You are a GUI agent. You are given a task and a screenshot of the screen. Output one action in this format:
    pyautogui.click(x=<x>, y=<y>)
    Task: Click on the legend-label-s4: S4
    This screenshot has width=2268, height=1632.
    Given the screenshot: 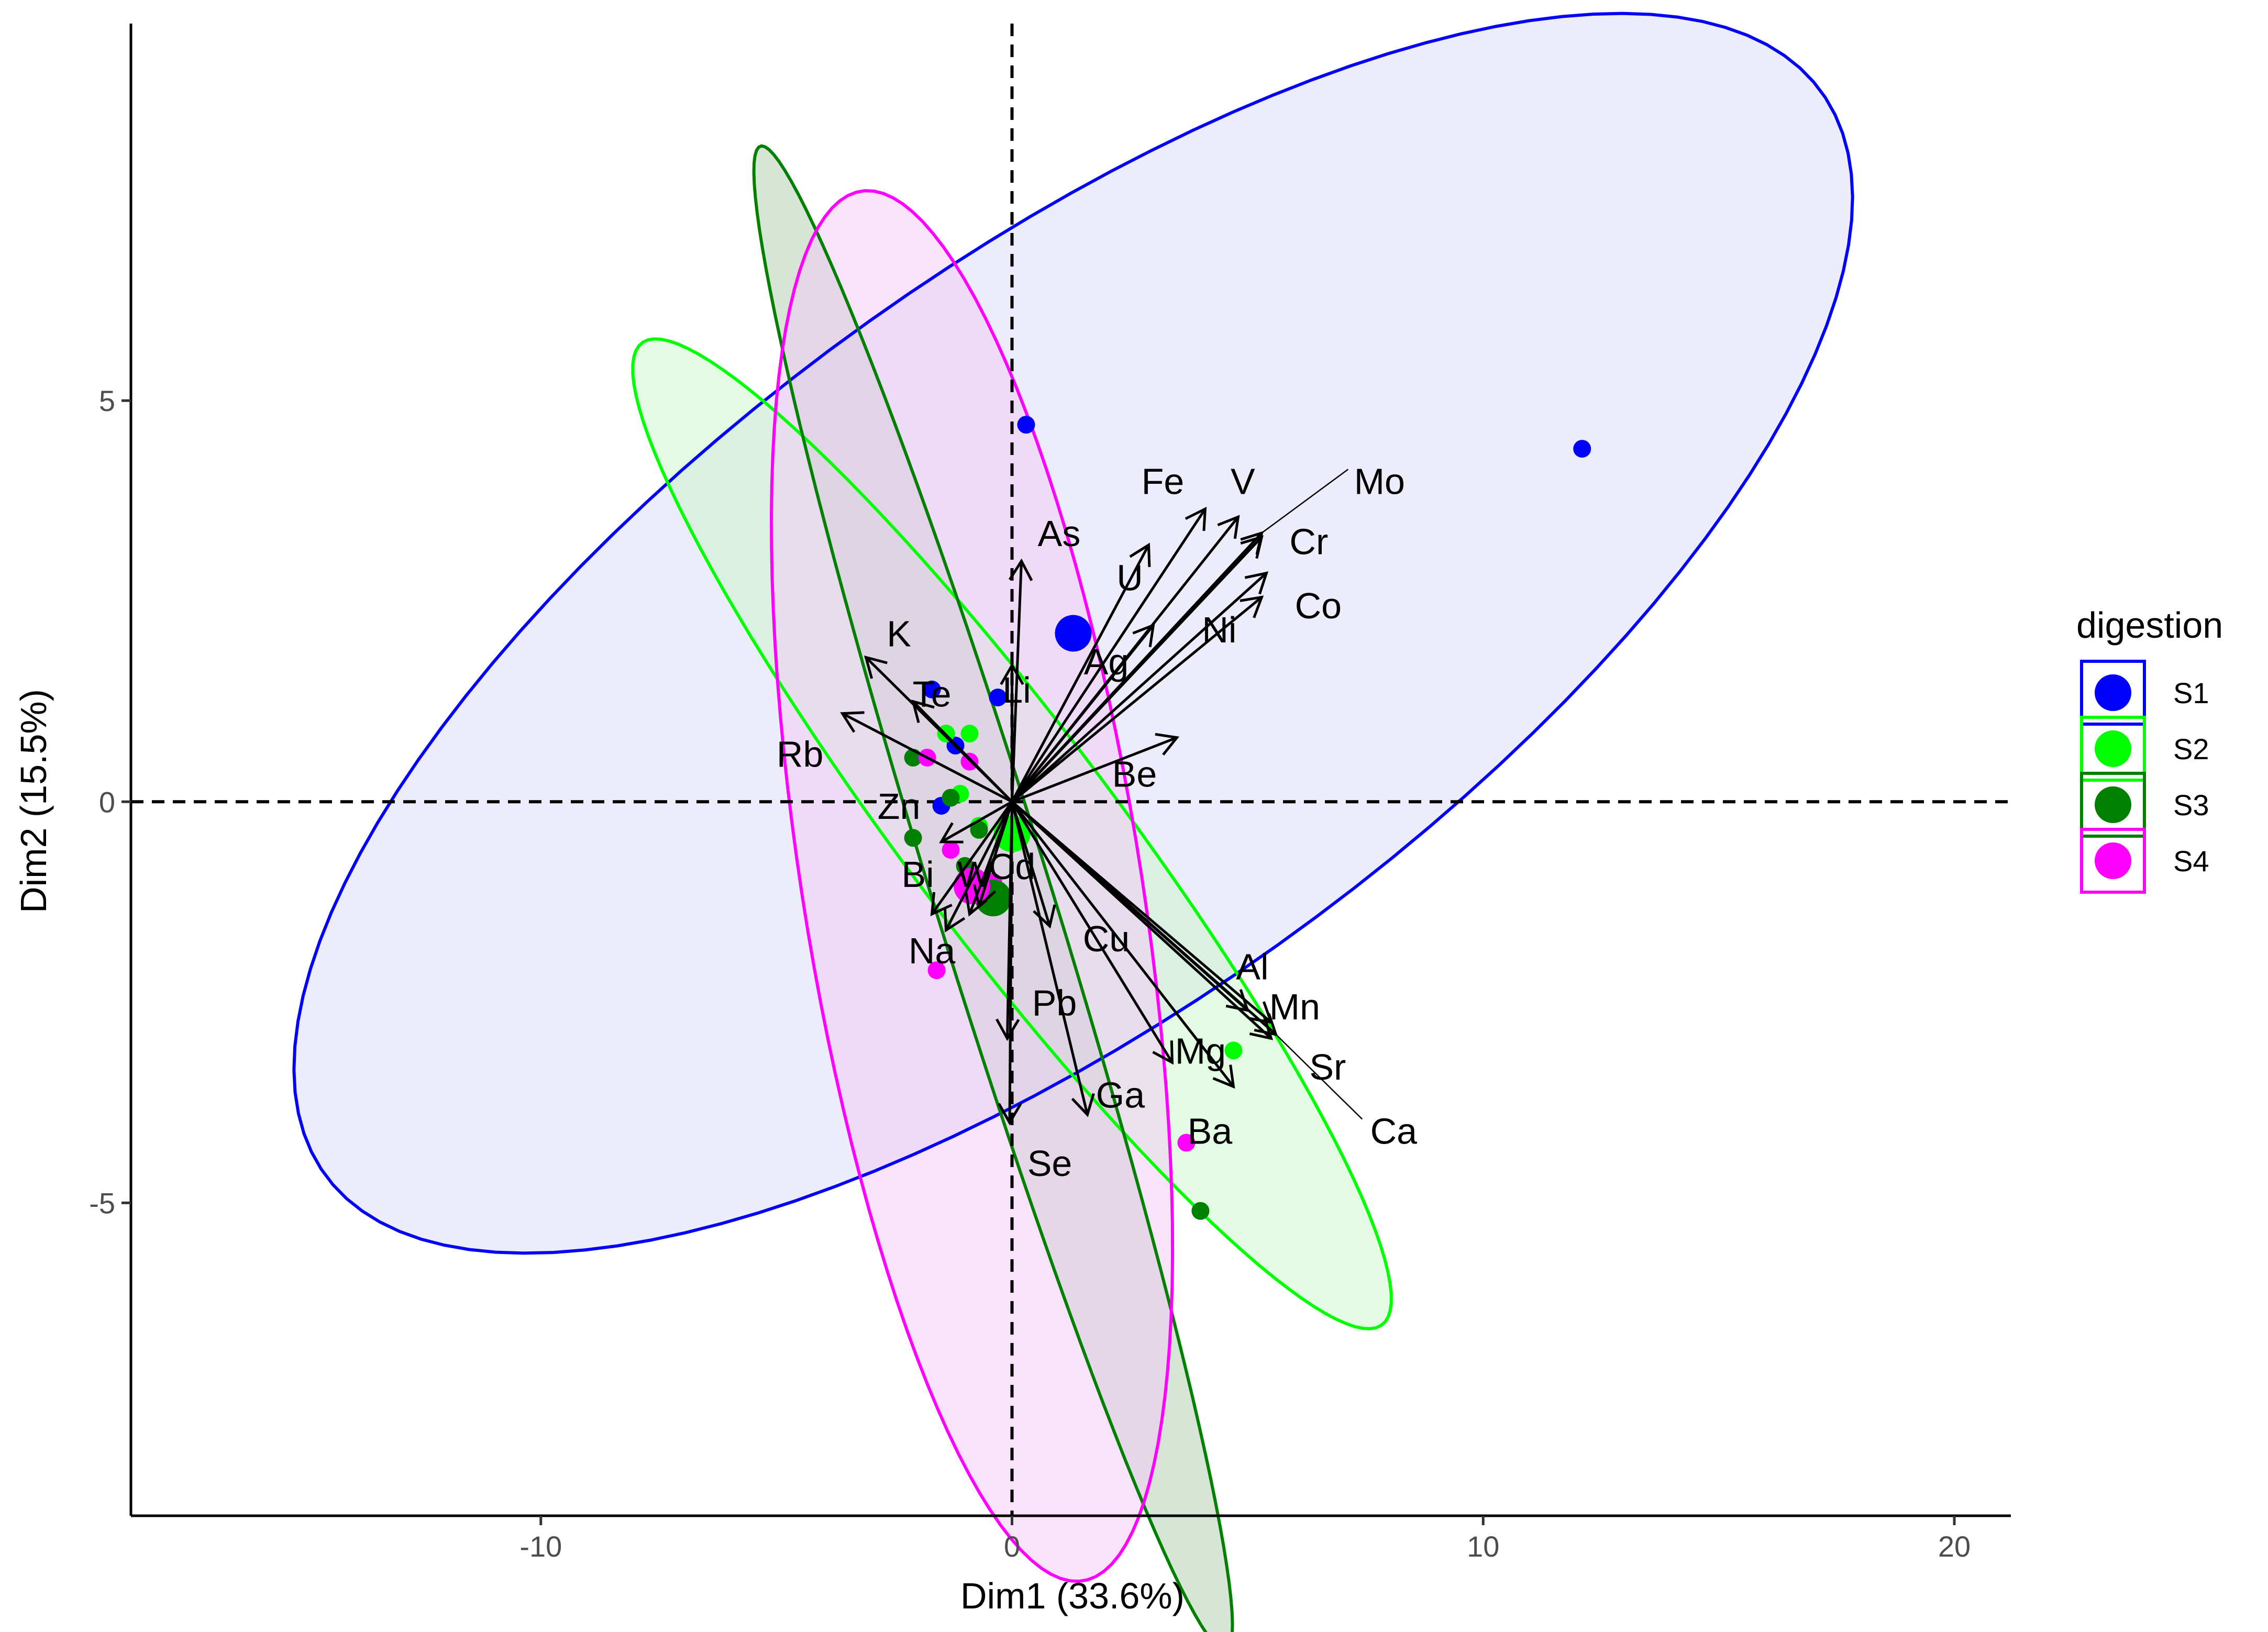 What is the action you would take?
    pyautogui.click(x=2191, y=861)
    